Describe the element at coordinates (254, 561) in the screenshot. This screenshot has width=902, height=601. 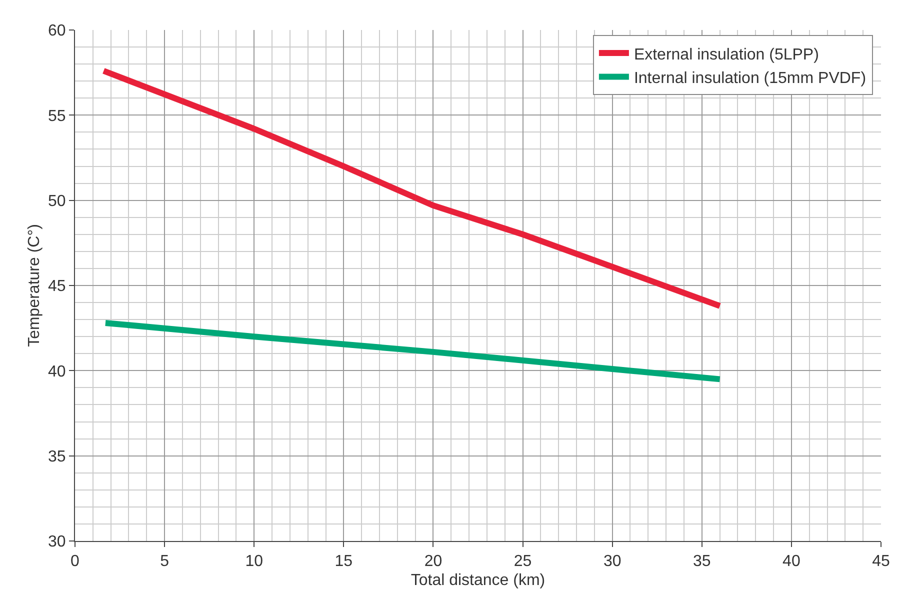
I see `x-tick-label: 10` at that location.